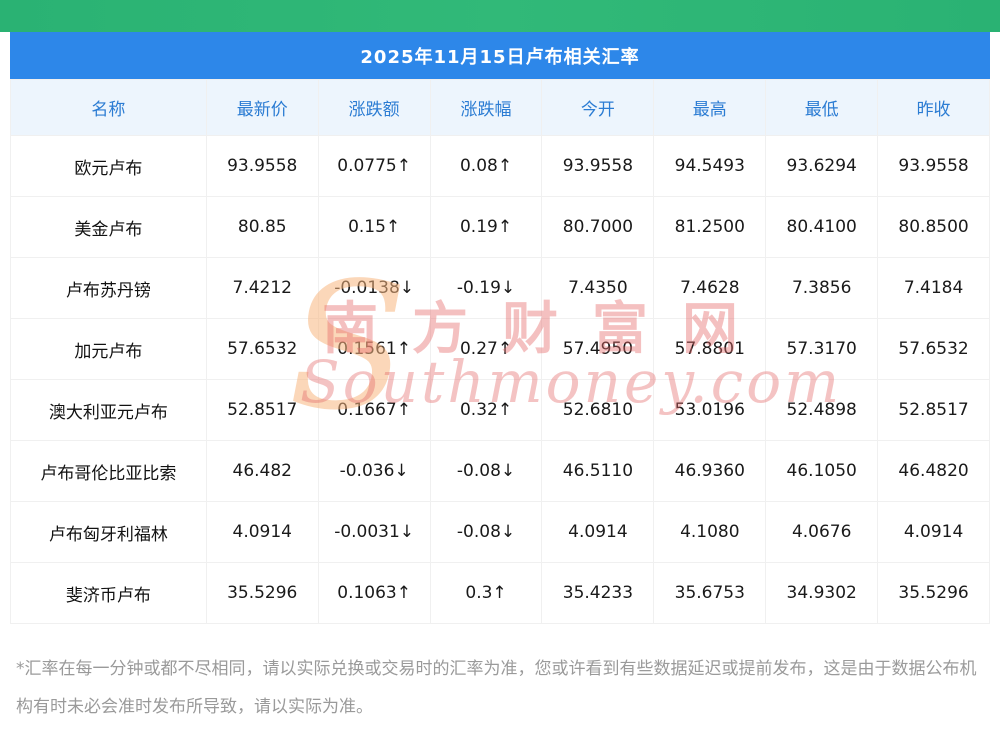 The image size is (1000, 733). Describe the element at coordinates (374, 532) in the screenshot. I see `cell-change: -0.0031↓` at that location.